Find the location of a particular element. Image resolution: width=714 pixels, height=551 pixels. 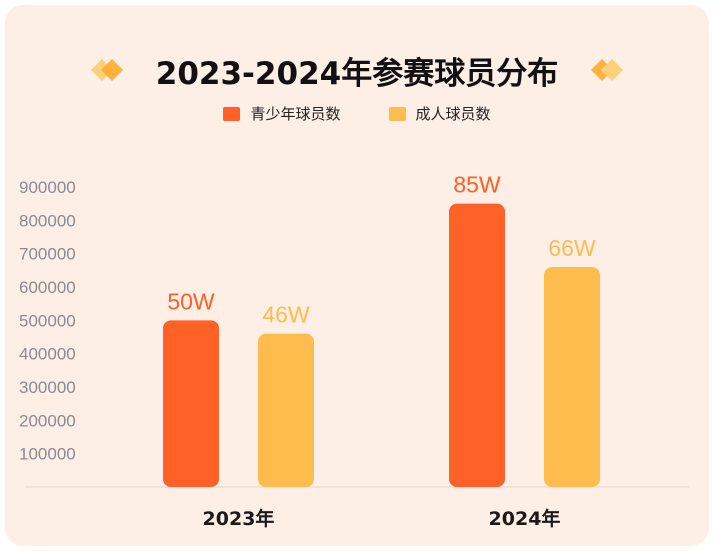

legend-swatch-youth is located at coordinates (232, 113).